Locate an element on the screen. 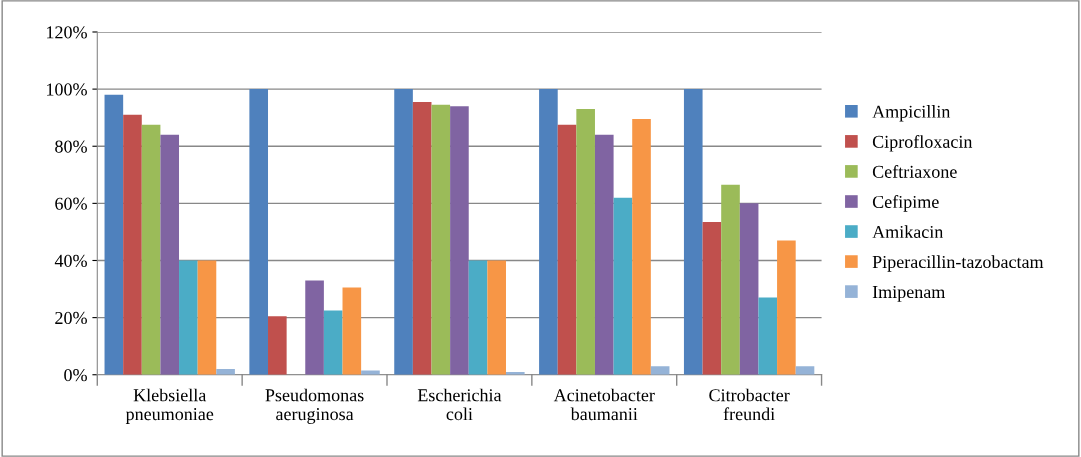 The image size is (1081, 457). y-tick-label: 120% is located at coordinates (67, 32).